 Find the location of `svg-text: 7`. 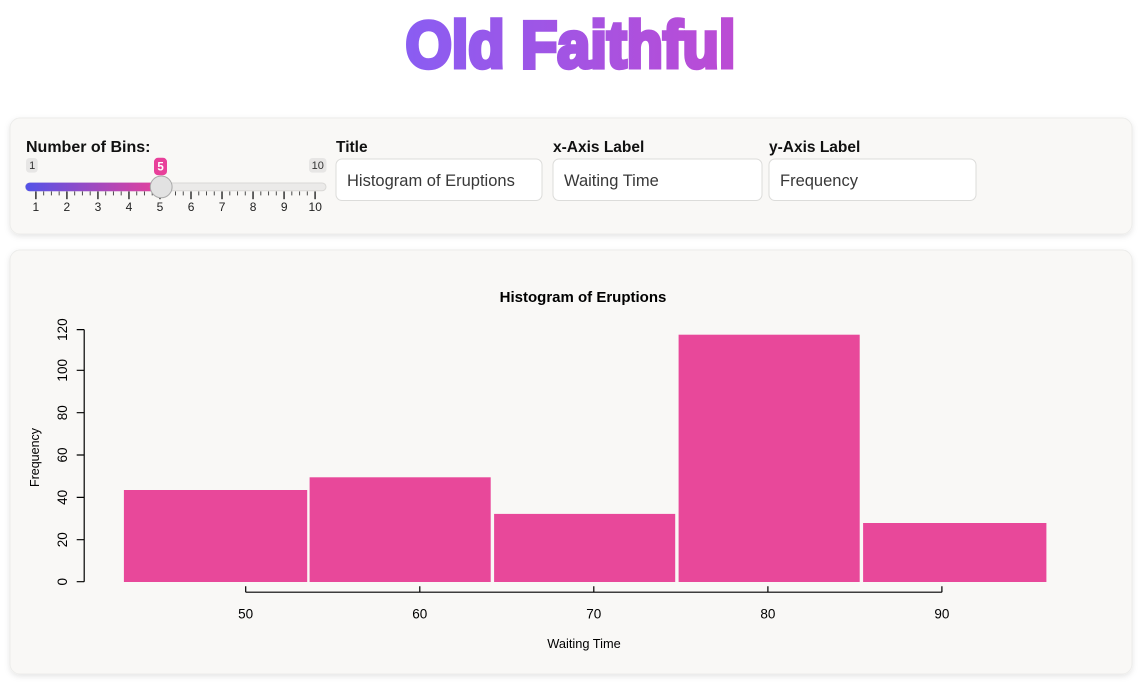

svg-text: 7 is located at coordinates (222, 207).